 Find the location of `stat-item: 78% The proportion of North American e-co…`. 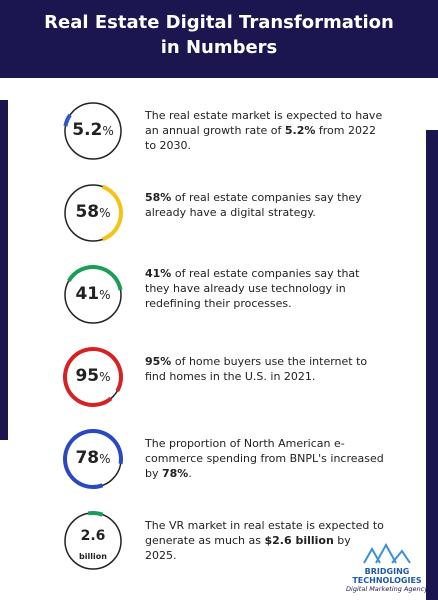

stat-item: 78% The proportion of North American e-co… is located at coordinates (240, 461).